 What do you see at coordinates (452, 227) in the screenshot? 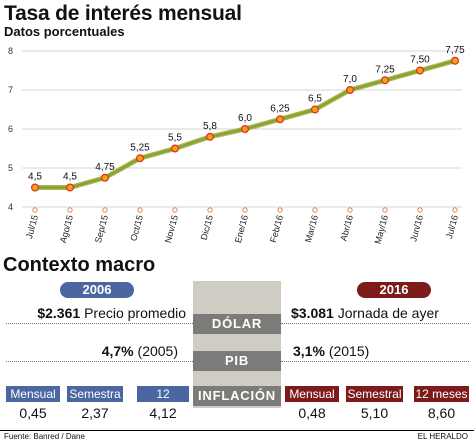
I see `x-tick-label: Jul/16` at bounding box center [452, 227].